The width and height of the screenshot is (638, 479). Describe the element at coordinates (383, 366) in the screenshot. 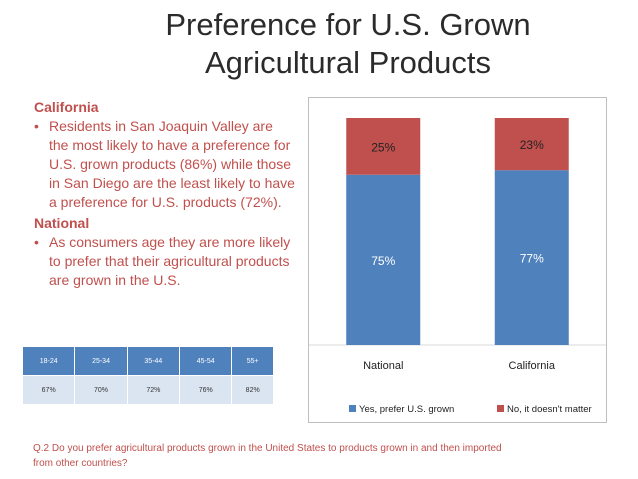

I see `x-tick-label: National` at that location.